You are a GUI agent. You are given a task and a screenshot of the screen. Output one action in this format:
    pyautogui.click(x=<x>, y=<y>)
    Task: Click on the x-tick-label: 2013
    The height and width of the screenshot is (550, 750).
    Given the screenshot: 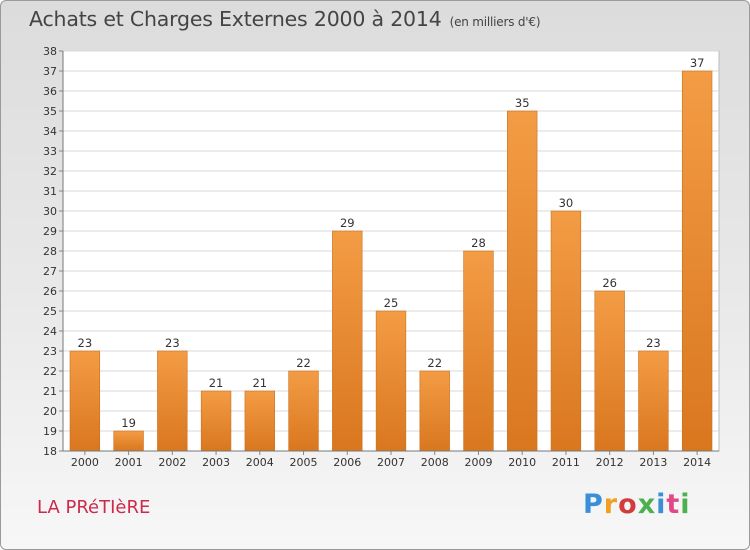 What is the action you would take?
    pyautogui.click(x=653, y=462)
    